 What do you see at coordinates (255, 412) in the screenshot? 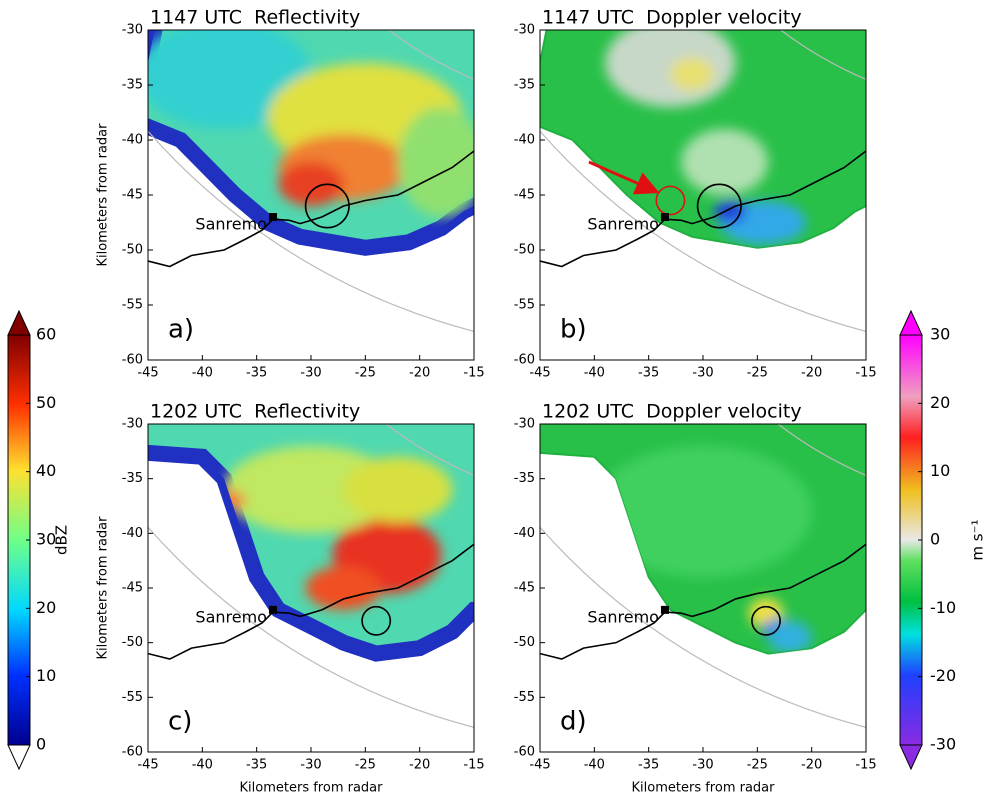
I see `panel-title: 1202 UTC Reflectivity` at bounding box center [255, 412].